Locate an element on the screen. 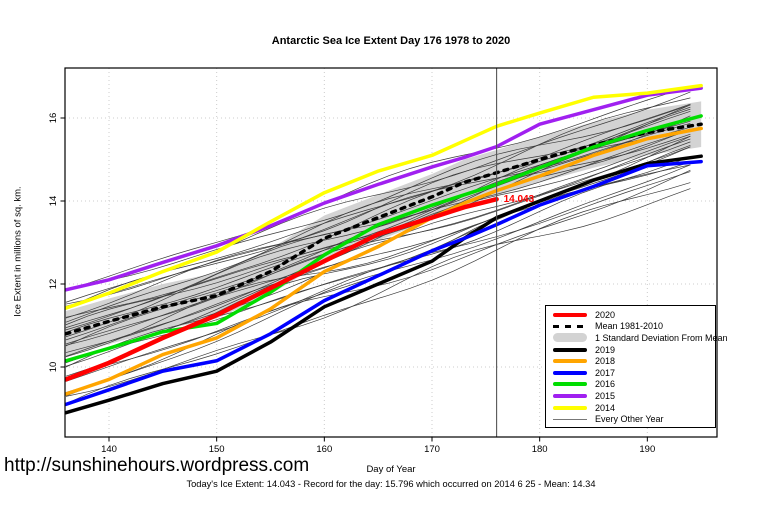 The height and width of the screenshot is (506, 760). legend-item: 2019 is located at coordinates (630, 350).